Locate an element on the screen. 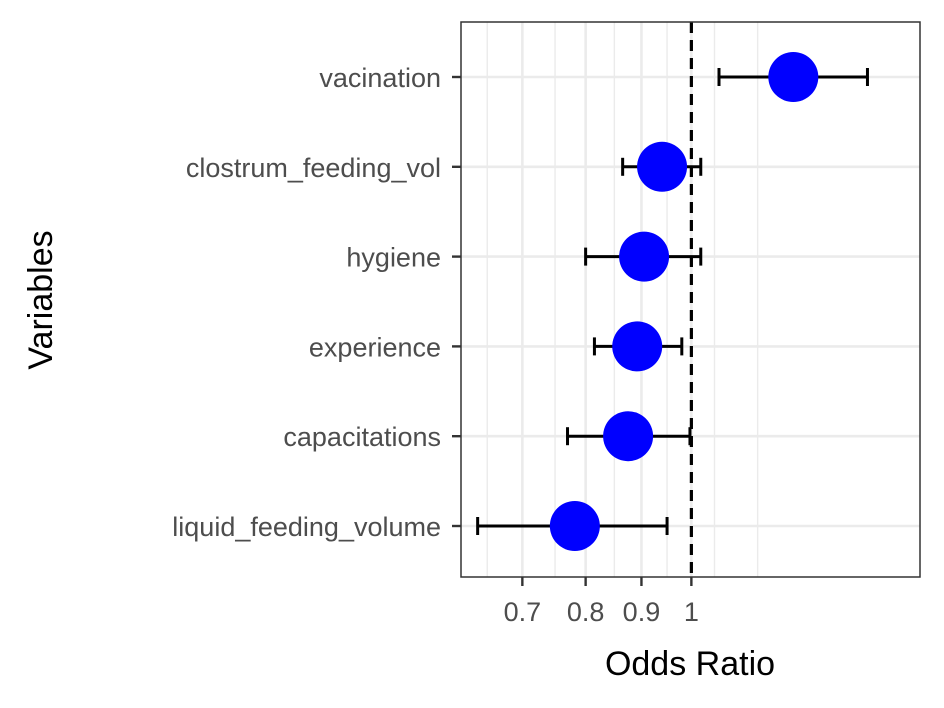  y-tick-label: liquid_feeding_volume is located at coordinates (306, 527).